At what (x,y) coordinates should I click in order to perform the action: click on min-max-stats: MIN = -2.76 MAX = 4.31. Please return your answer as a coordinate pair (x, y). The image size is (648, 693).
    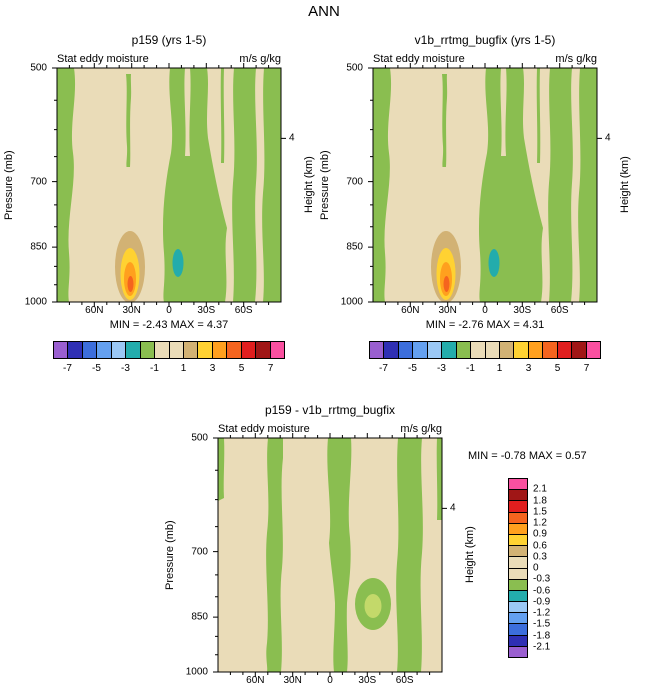
    Looking at the image, I should click on (485, 325).